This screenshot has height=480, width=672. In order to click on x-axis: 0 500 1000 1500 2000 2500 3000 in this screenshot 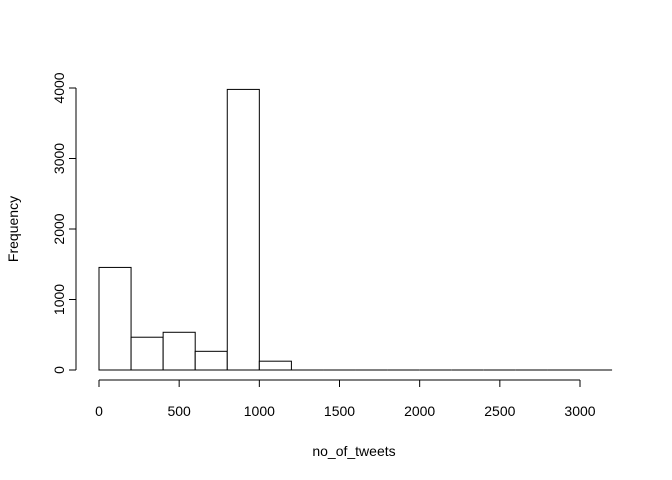, I will do `click(345, 399)`.